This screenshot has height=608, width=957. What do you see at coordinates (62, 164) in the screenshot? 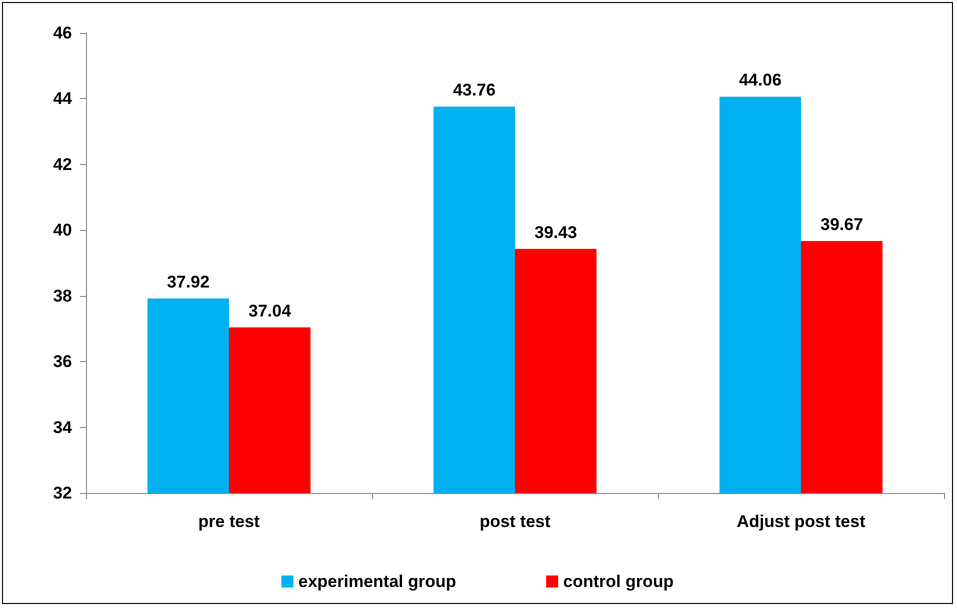
I see `y-tick-label: 42` at bounding box center [62, 164].